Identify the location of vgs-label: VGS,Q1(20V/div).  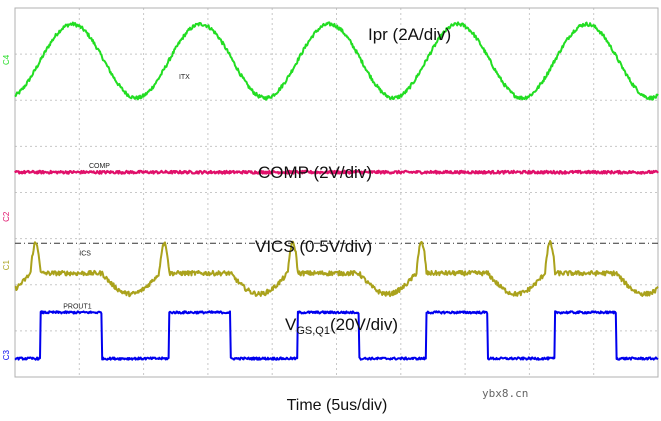
(341, 326).